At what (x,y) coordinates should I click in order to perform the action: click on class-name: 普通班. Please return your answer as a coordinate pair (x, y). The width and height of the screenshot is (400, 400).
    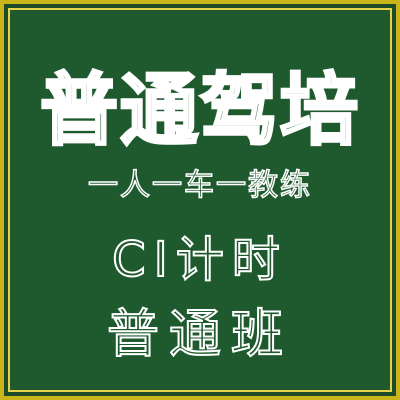
    Looking at the image, I should click on (199, 335).